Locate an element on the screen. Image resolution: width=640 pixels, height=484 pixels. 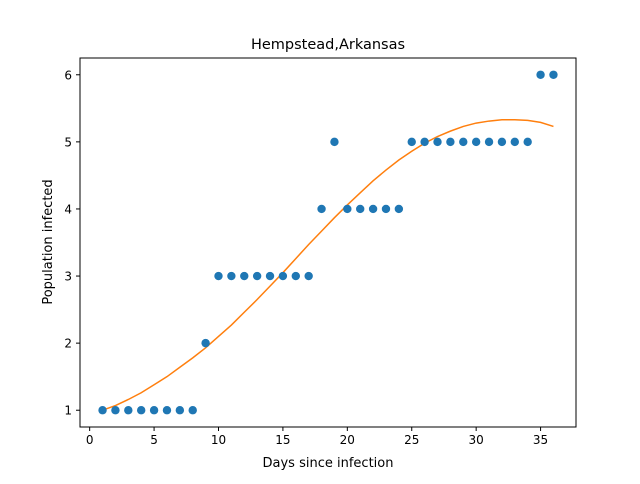
x-tick-label: 25 is located at coordinates (411, 440).